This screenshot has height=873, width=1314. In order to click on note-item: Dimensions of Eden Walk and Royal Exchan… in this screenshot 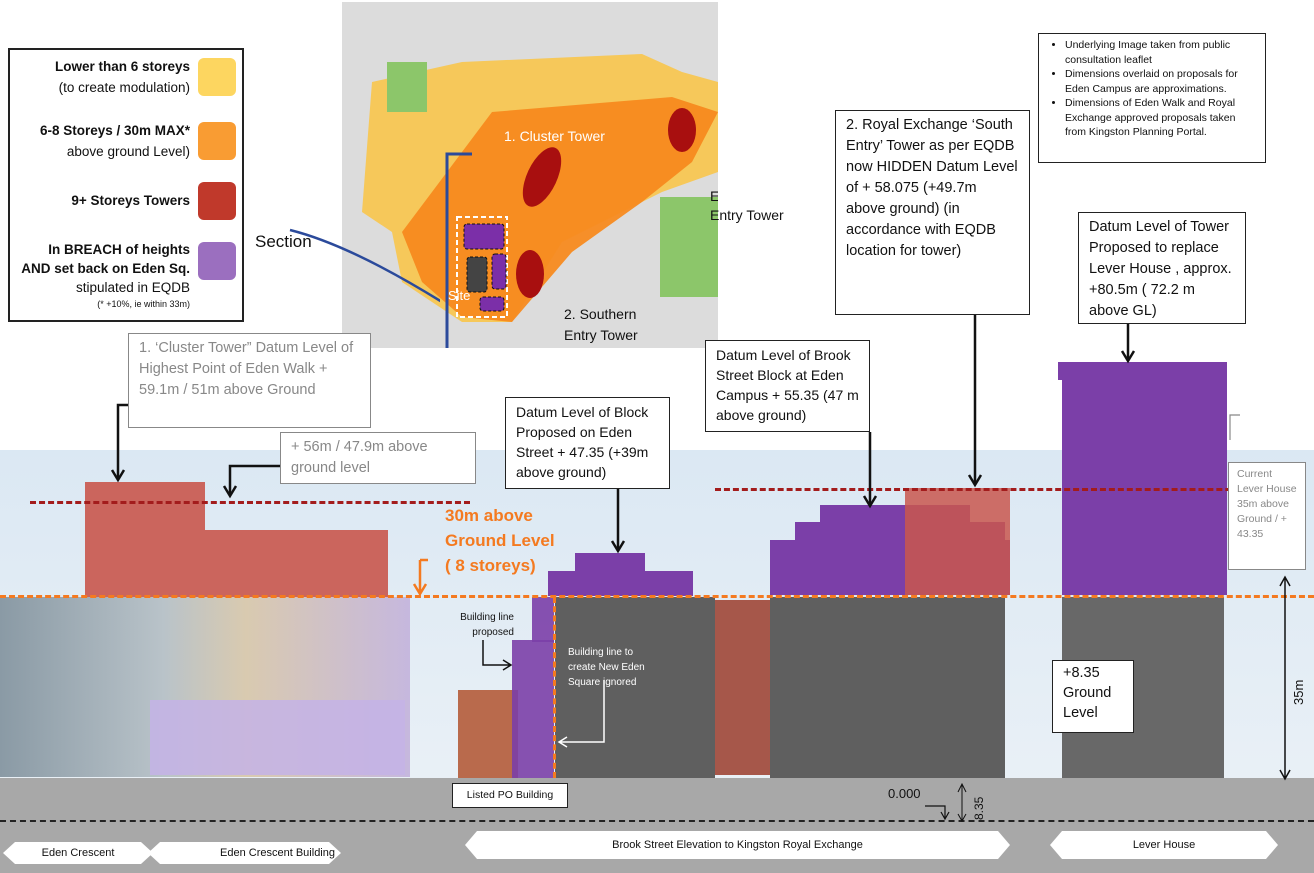, I will do `click(1161, 118)`.